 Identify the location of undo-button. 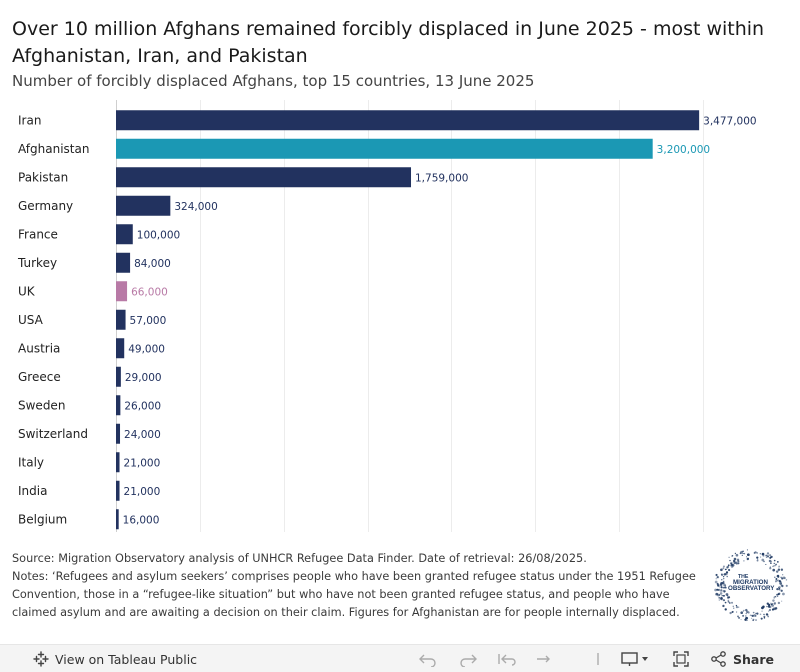
(428, 659).